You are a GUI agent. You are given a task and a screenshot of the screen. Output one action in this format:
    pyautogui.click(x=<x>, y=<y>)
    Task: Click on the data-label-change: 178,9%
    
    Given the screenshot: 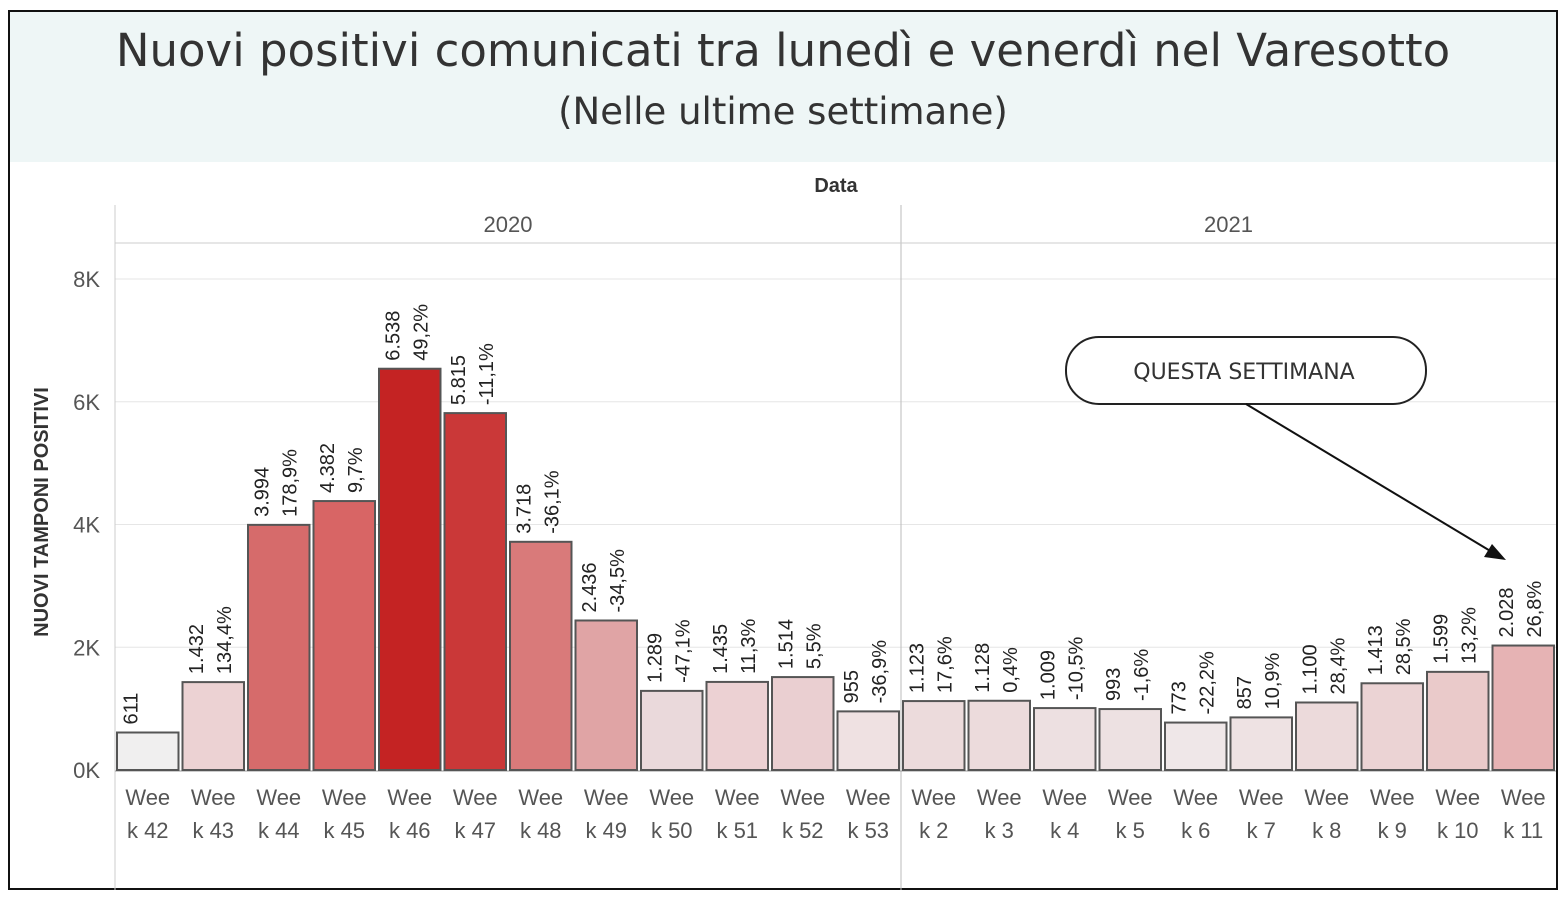 What is the action you would take?
    pyautogui.click(x=291, y=483)
    